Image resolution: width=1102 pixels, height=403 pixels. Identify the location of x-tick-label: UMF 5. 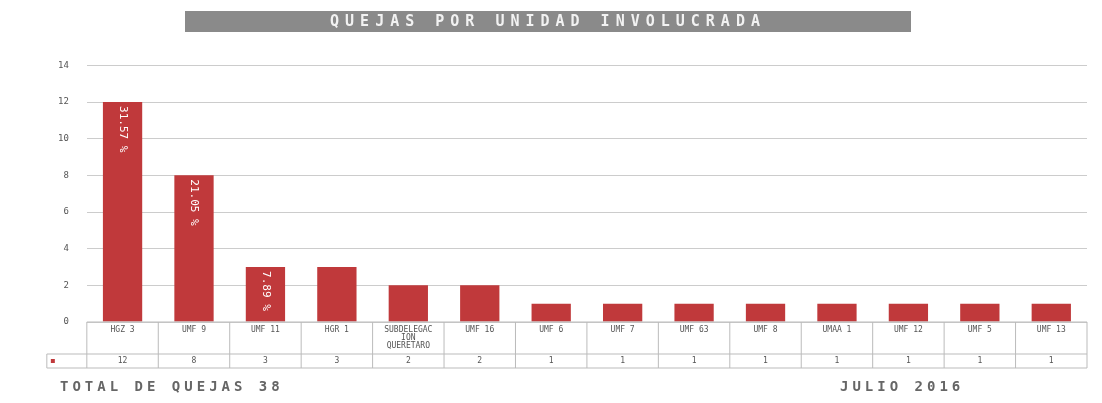
(980, 330).